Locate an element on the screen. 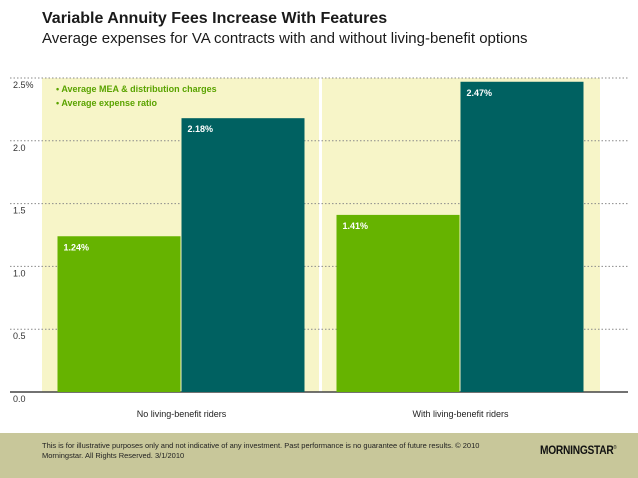 This screenshot has height=478, width=638. y-tick-label: 1.0 is located at coordinates (19, 273).